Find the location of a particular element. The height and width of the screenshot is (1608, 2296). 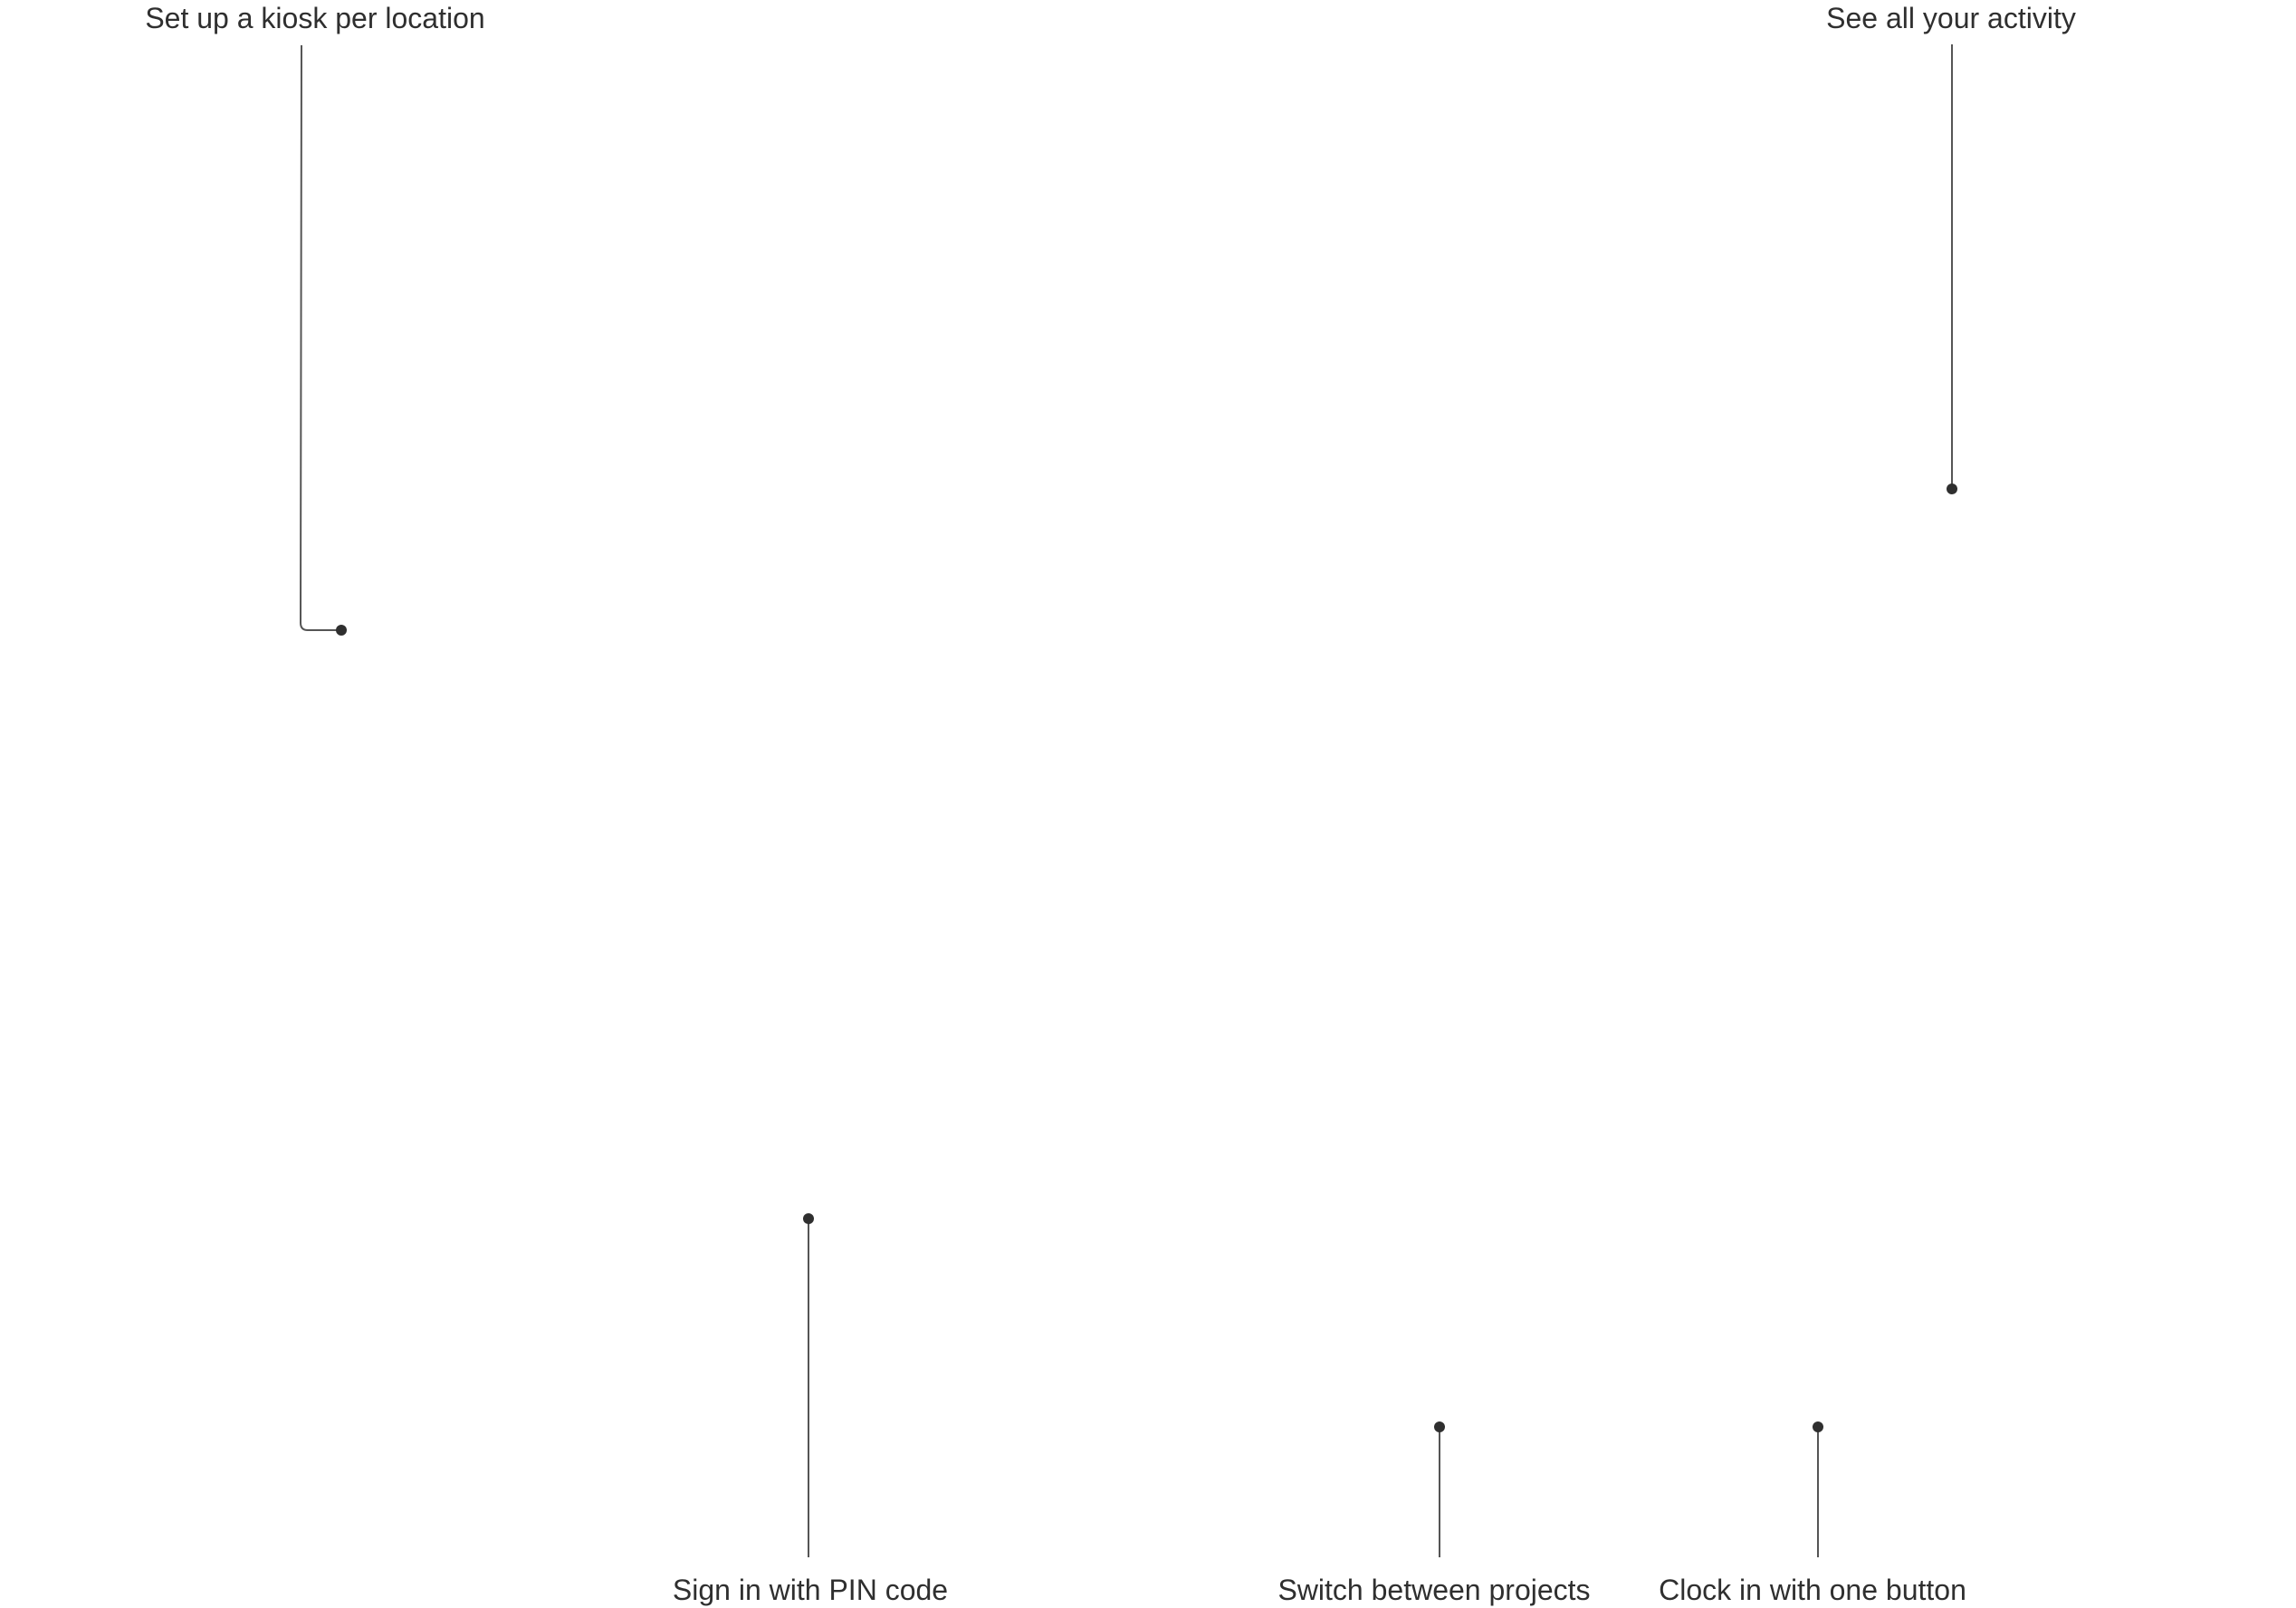

kiosk-label: Set up a kiosk per location is located at coordinates (315, 18).